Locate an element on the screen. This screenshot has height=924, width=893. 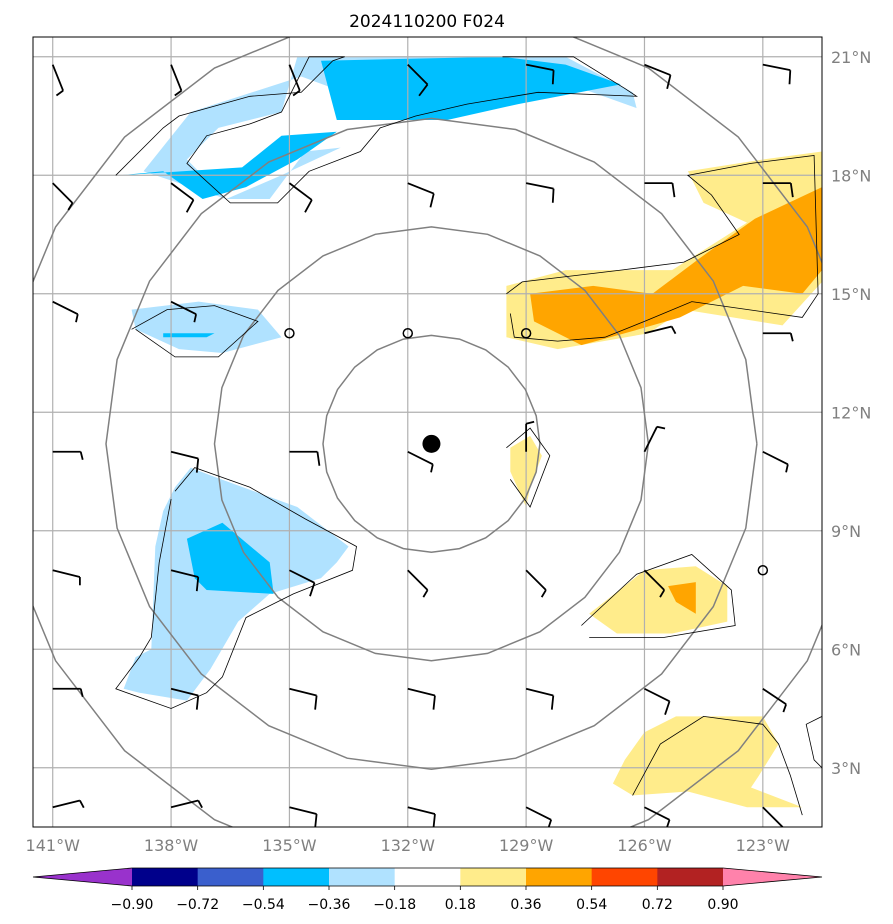
longitude-tick-label: 132°W is located at coordinates (408, 845).